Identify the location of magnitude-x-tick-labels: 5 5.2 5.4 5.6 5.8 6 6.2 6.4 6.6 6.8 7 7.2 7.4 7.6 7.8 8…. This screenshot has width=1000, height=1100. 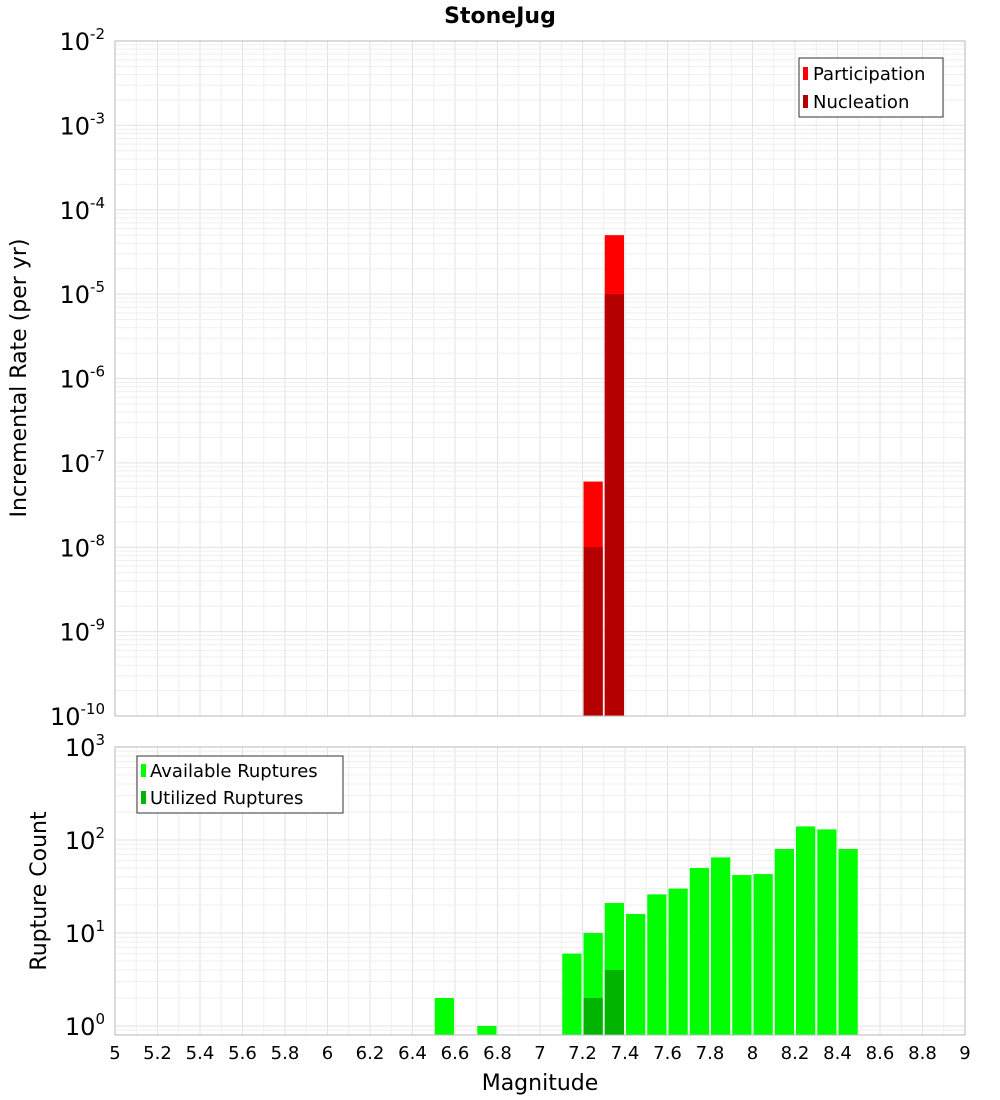
(539, 1053).